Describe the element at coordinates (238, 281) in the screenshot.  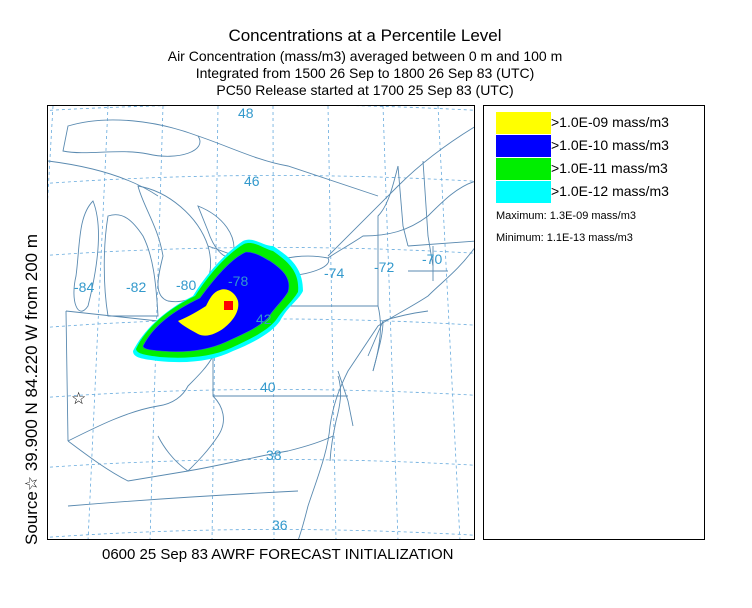
I see `lon-label-78: -78` at that location.